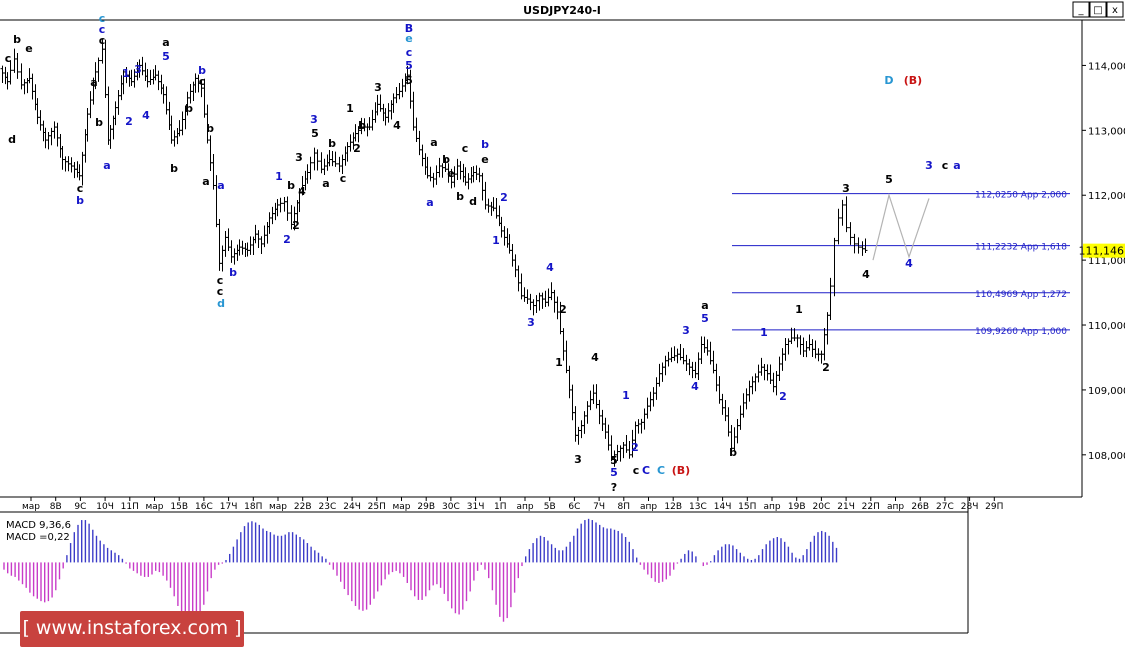 Image resolution: width=1125 pixels, height=663 pixels. What do you see at coordinates (681, 470) in the screenshot?
I see `wave-label: (B)` at bounding box center [681, 470].